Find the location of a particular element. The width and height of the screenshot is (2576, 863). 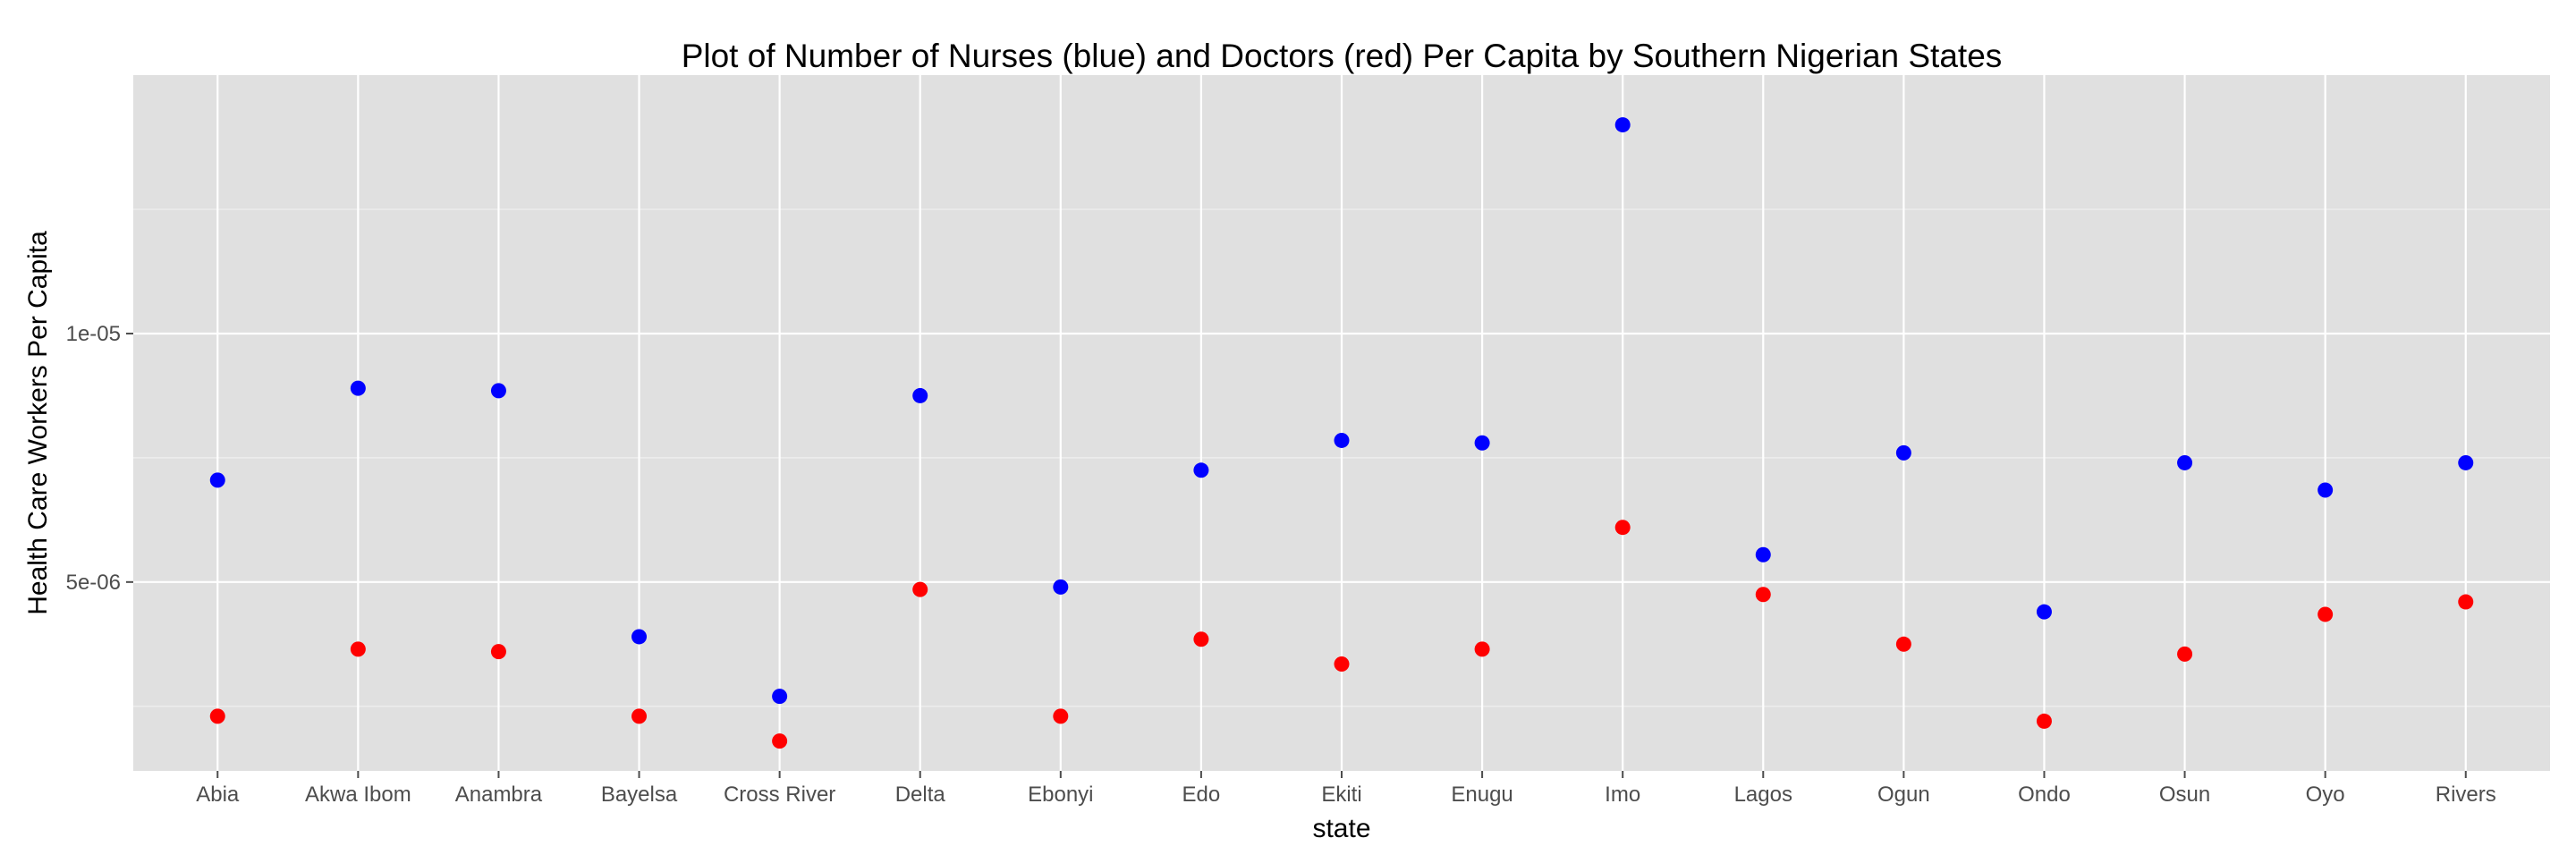

data-point-series-1-imo is located at coordinates (1622, 125).